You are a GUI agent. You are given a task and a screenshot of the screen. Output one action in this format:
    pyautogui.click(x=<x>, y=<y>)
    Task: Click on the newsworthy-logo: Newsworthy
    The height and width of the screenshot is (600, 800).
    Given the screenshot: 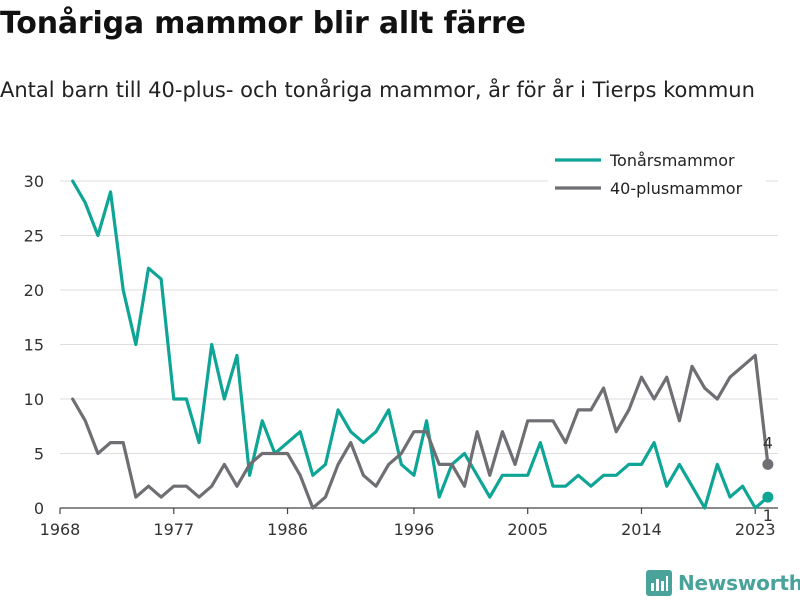 What is the action you would take?
    pyautogui.click(x=723, y=583)
    